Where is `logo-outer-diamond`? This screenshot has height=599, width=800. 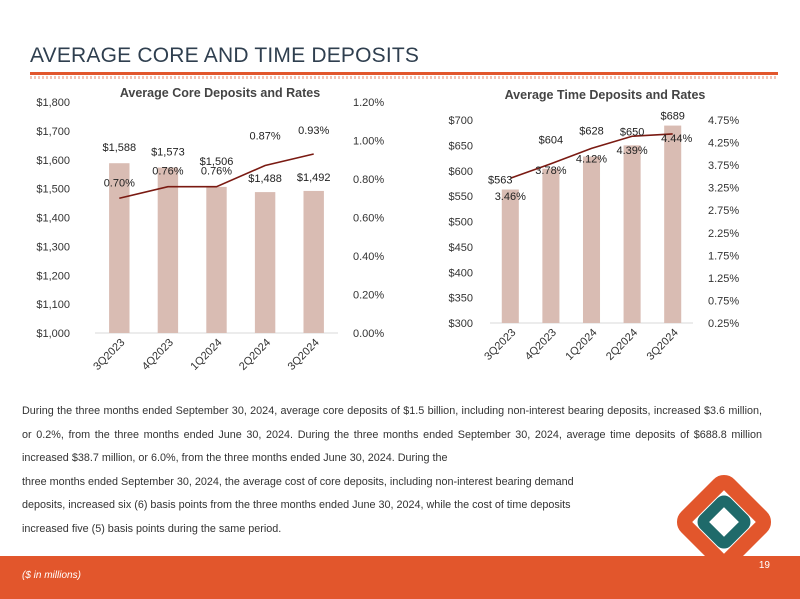
logo-outer-diamond is located at coordinates (724, 522).